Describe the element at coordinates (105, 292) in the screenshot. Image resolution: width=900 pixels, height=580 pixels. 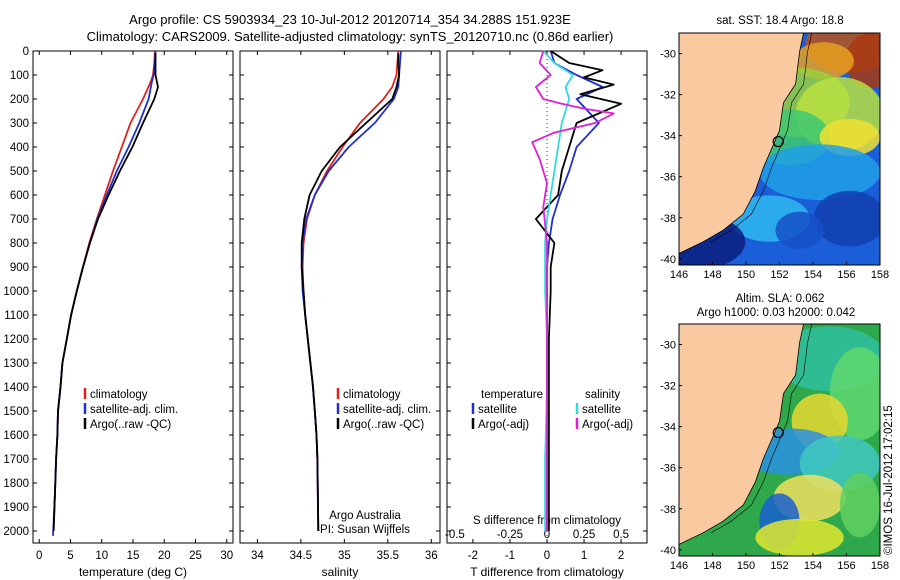
I see `panel1-series-line` at that location.